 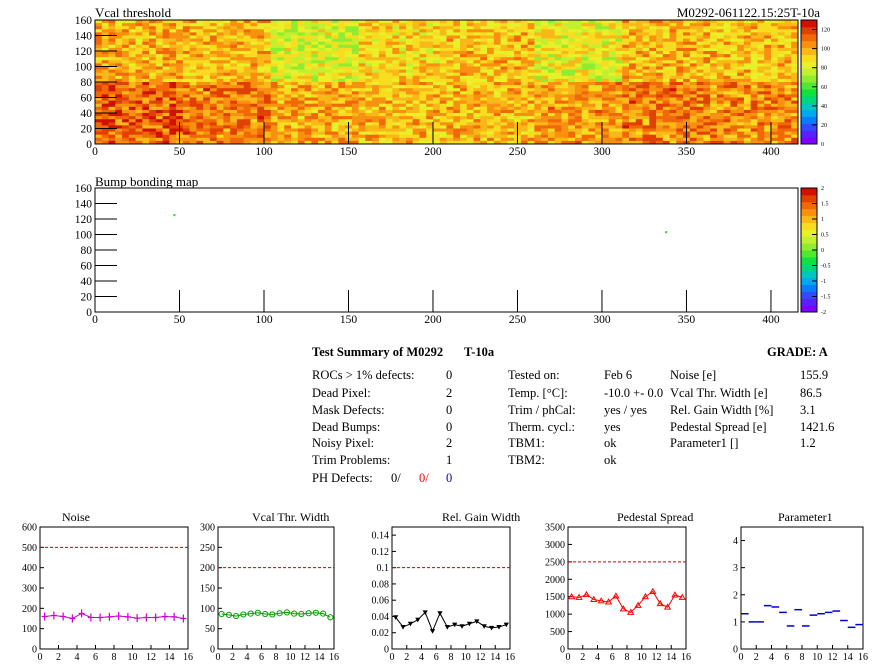 What do you see at coordinates (151, 657) in the screenshot?
I see `x-tick-label: 12` at bounding box center [151, 657].